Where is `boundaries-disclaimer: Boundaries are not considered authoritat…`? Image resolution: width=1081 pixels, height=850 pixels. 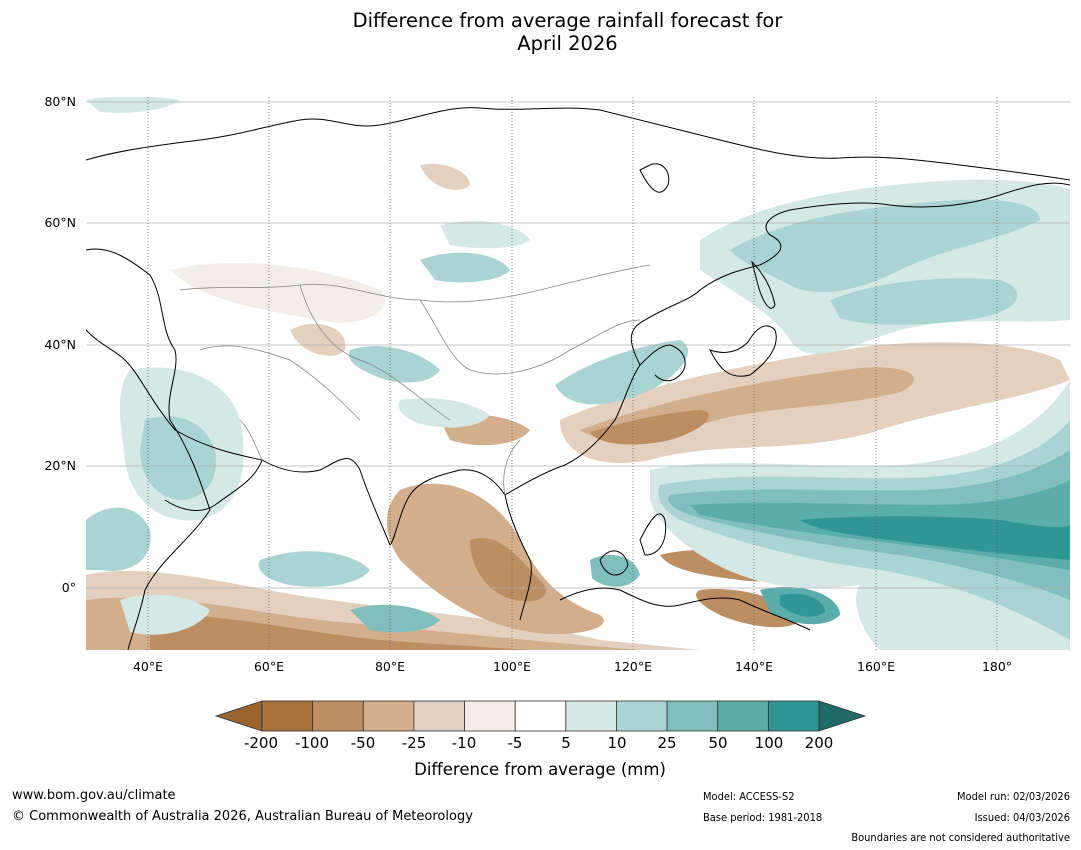
boundaries-disclaimer: Boundaries are not considered authoritat… is located at coordinates (960, 837).